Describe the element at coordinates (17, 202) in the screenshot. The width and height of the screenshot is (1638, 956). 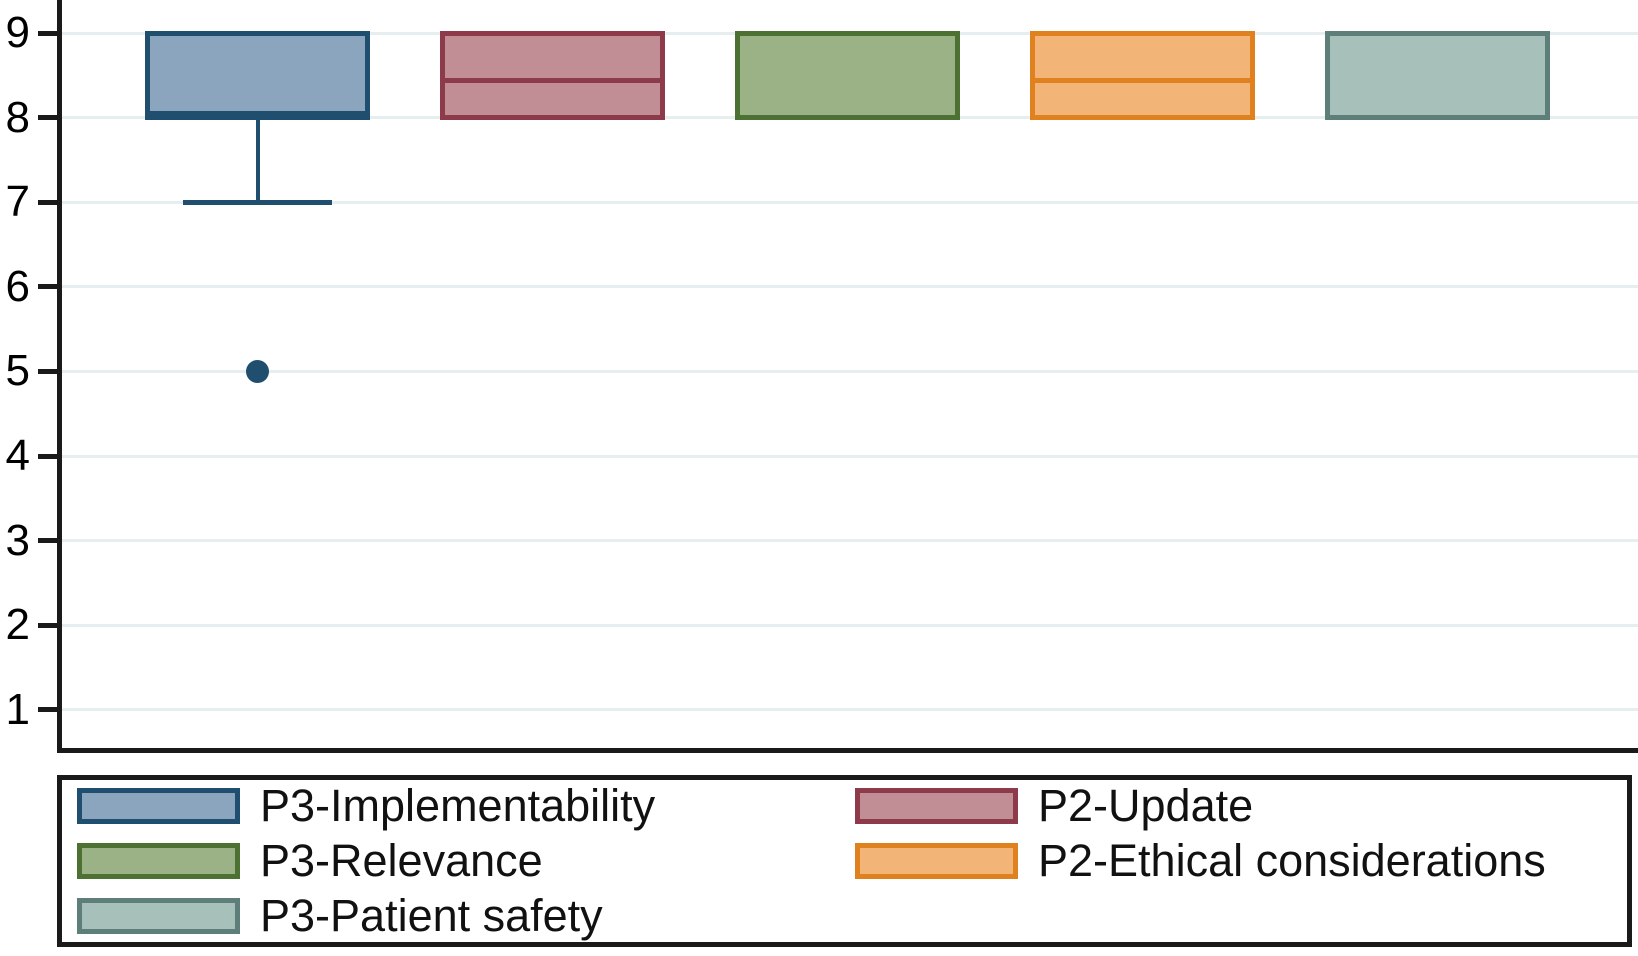
I see `y-axis-tick-label: 7` at that location.